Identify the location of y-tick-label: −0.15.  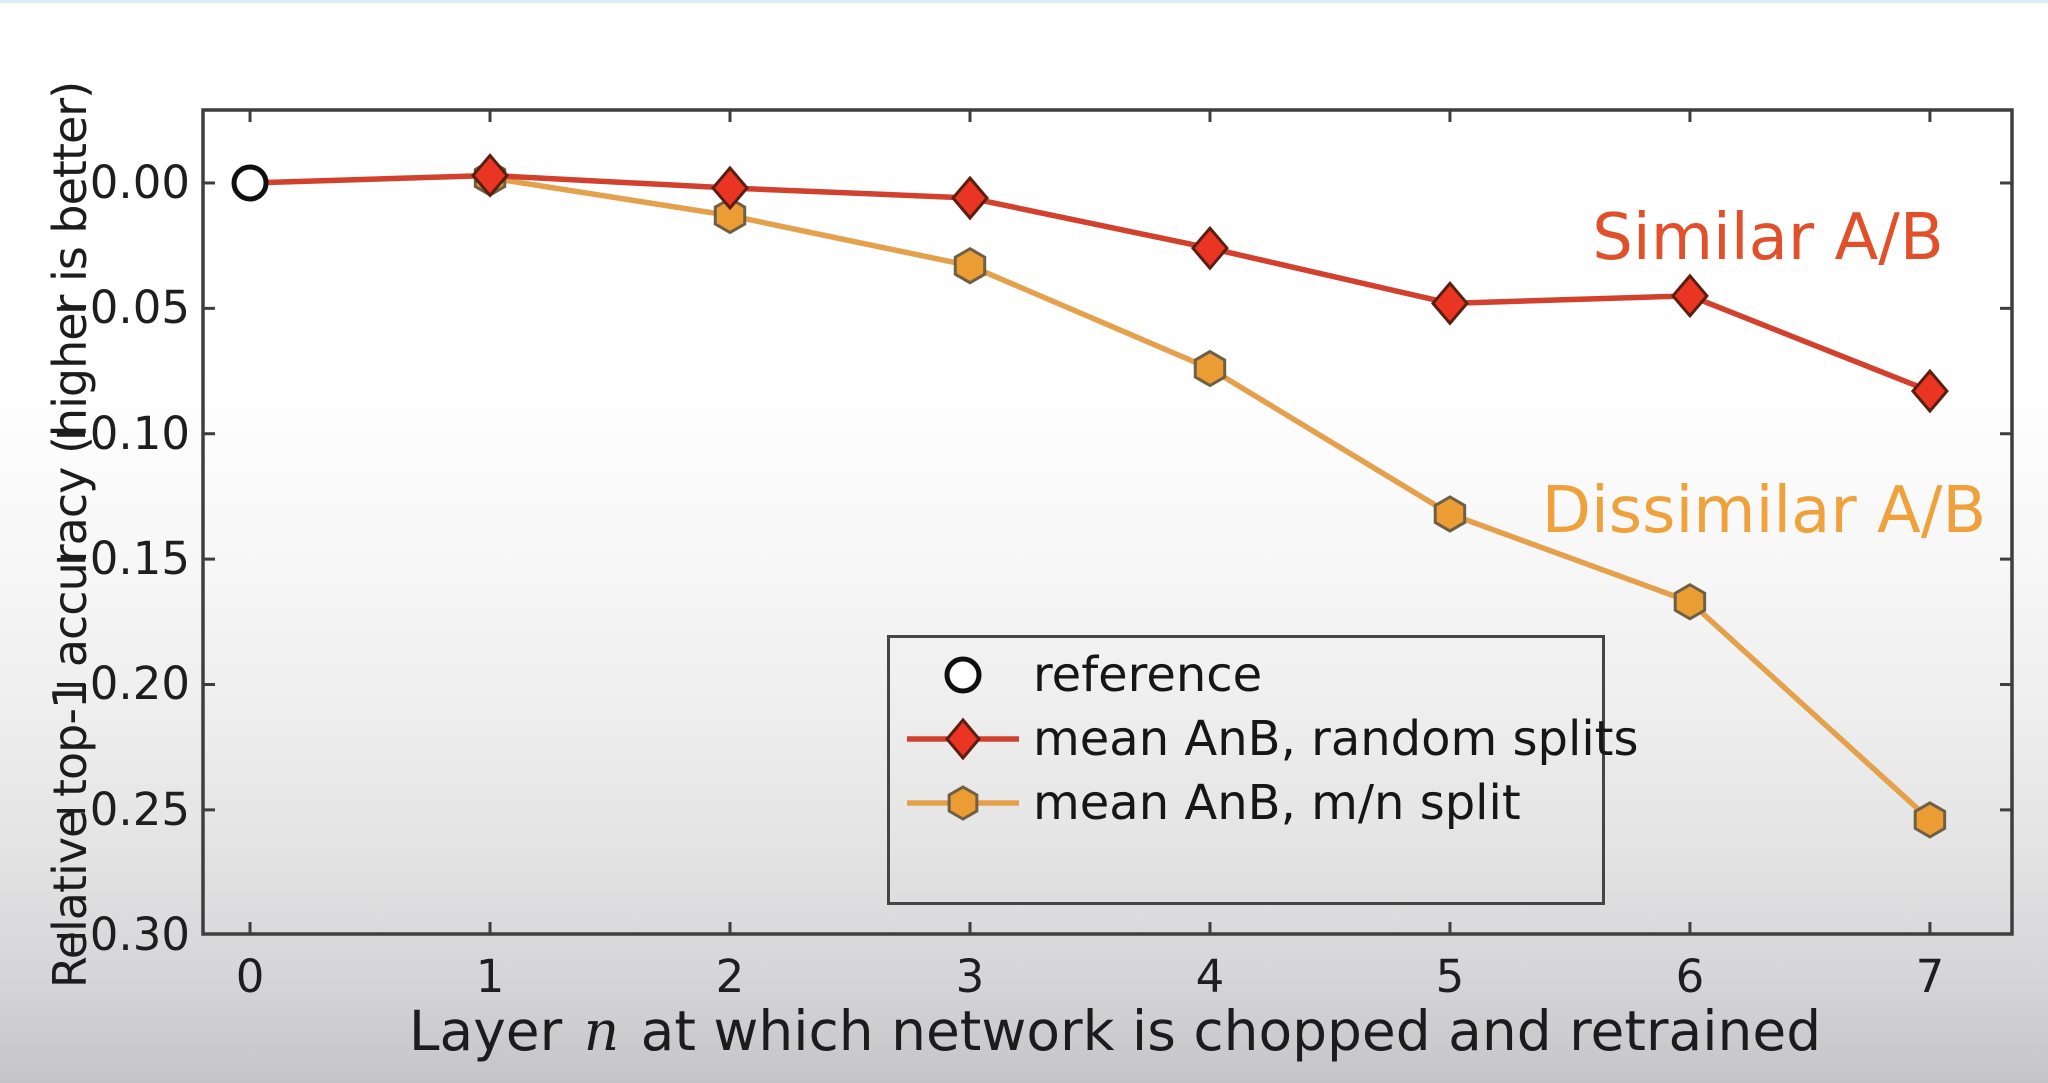
(121, 559).